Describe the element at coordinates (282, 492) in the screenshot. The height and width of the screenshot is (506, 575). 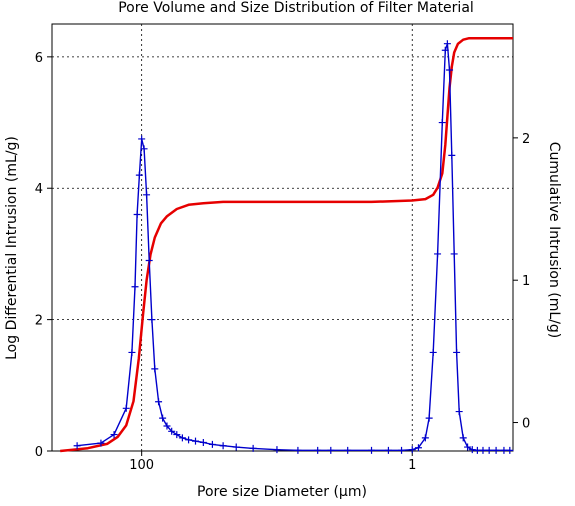
I see `x-axis-title: Pore size Diameter (µm)` at that location.